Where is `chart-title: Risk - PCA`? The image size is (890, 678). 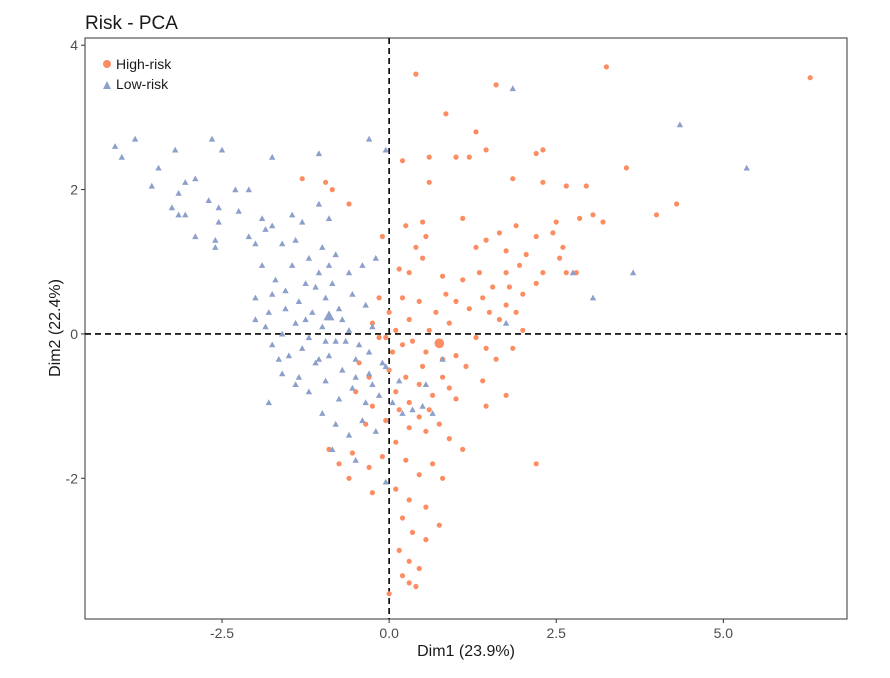 chart-title: Risk - PCA is located at coordinates (131, 23).